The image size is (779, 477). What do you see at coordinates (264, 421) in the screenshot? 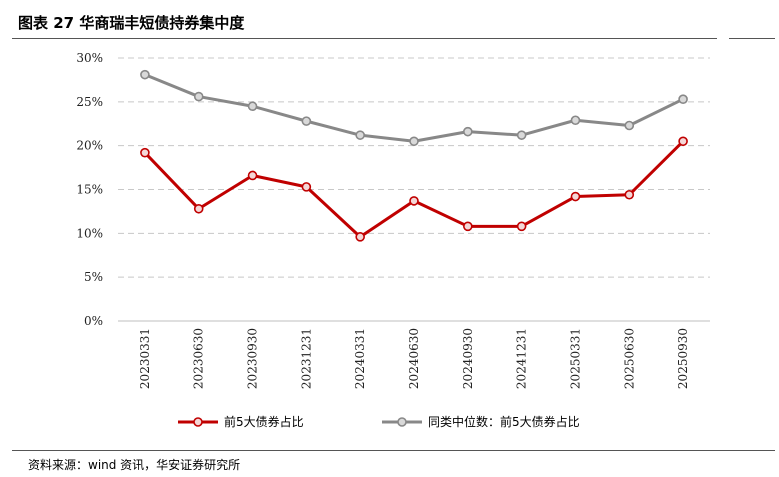
I see `legend-label: 前5大债券占比` at bounding box center [264, 421].